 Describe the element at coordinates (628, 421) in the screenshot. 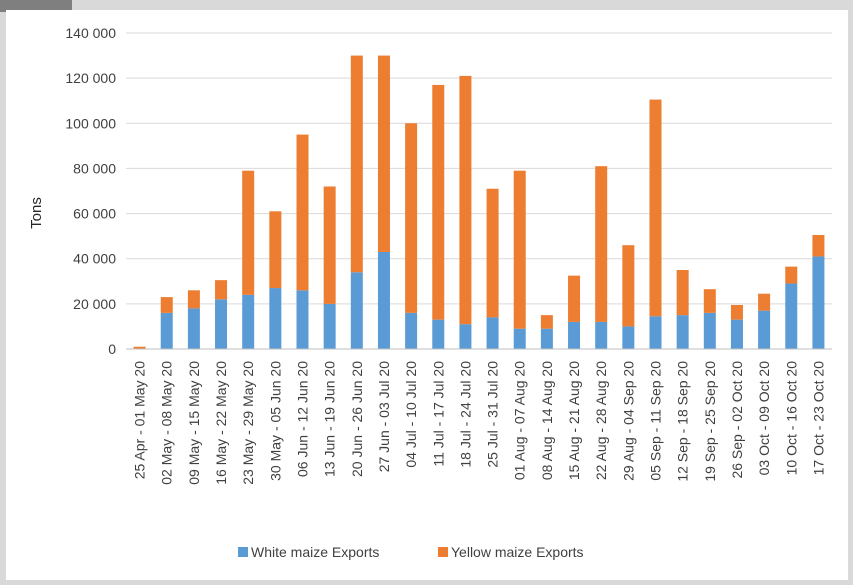

I see `x-tick-label: 29 Aug - 04 Sep 20` at that location.